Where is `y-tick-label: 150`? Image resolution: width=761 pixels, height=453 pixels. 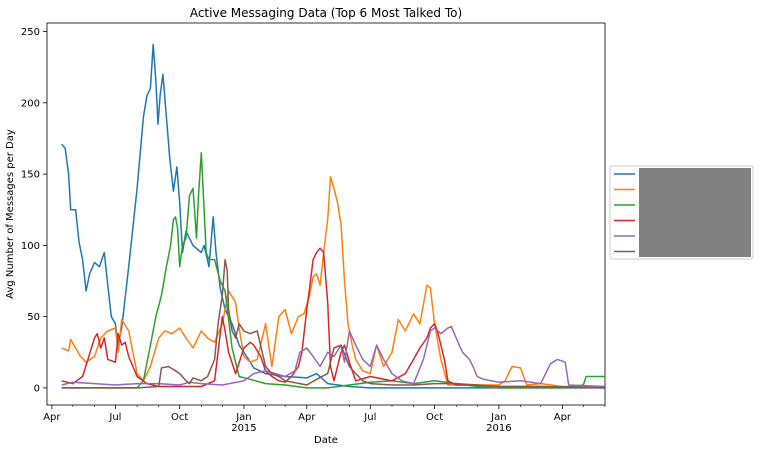
y-tick-label: 150 is located at coordinates (30, 175).